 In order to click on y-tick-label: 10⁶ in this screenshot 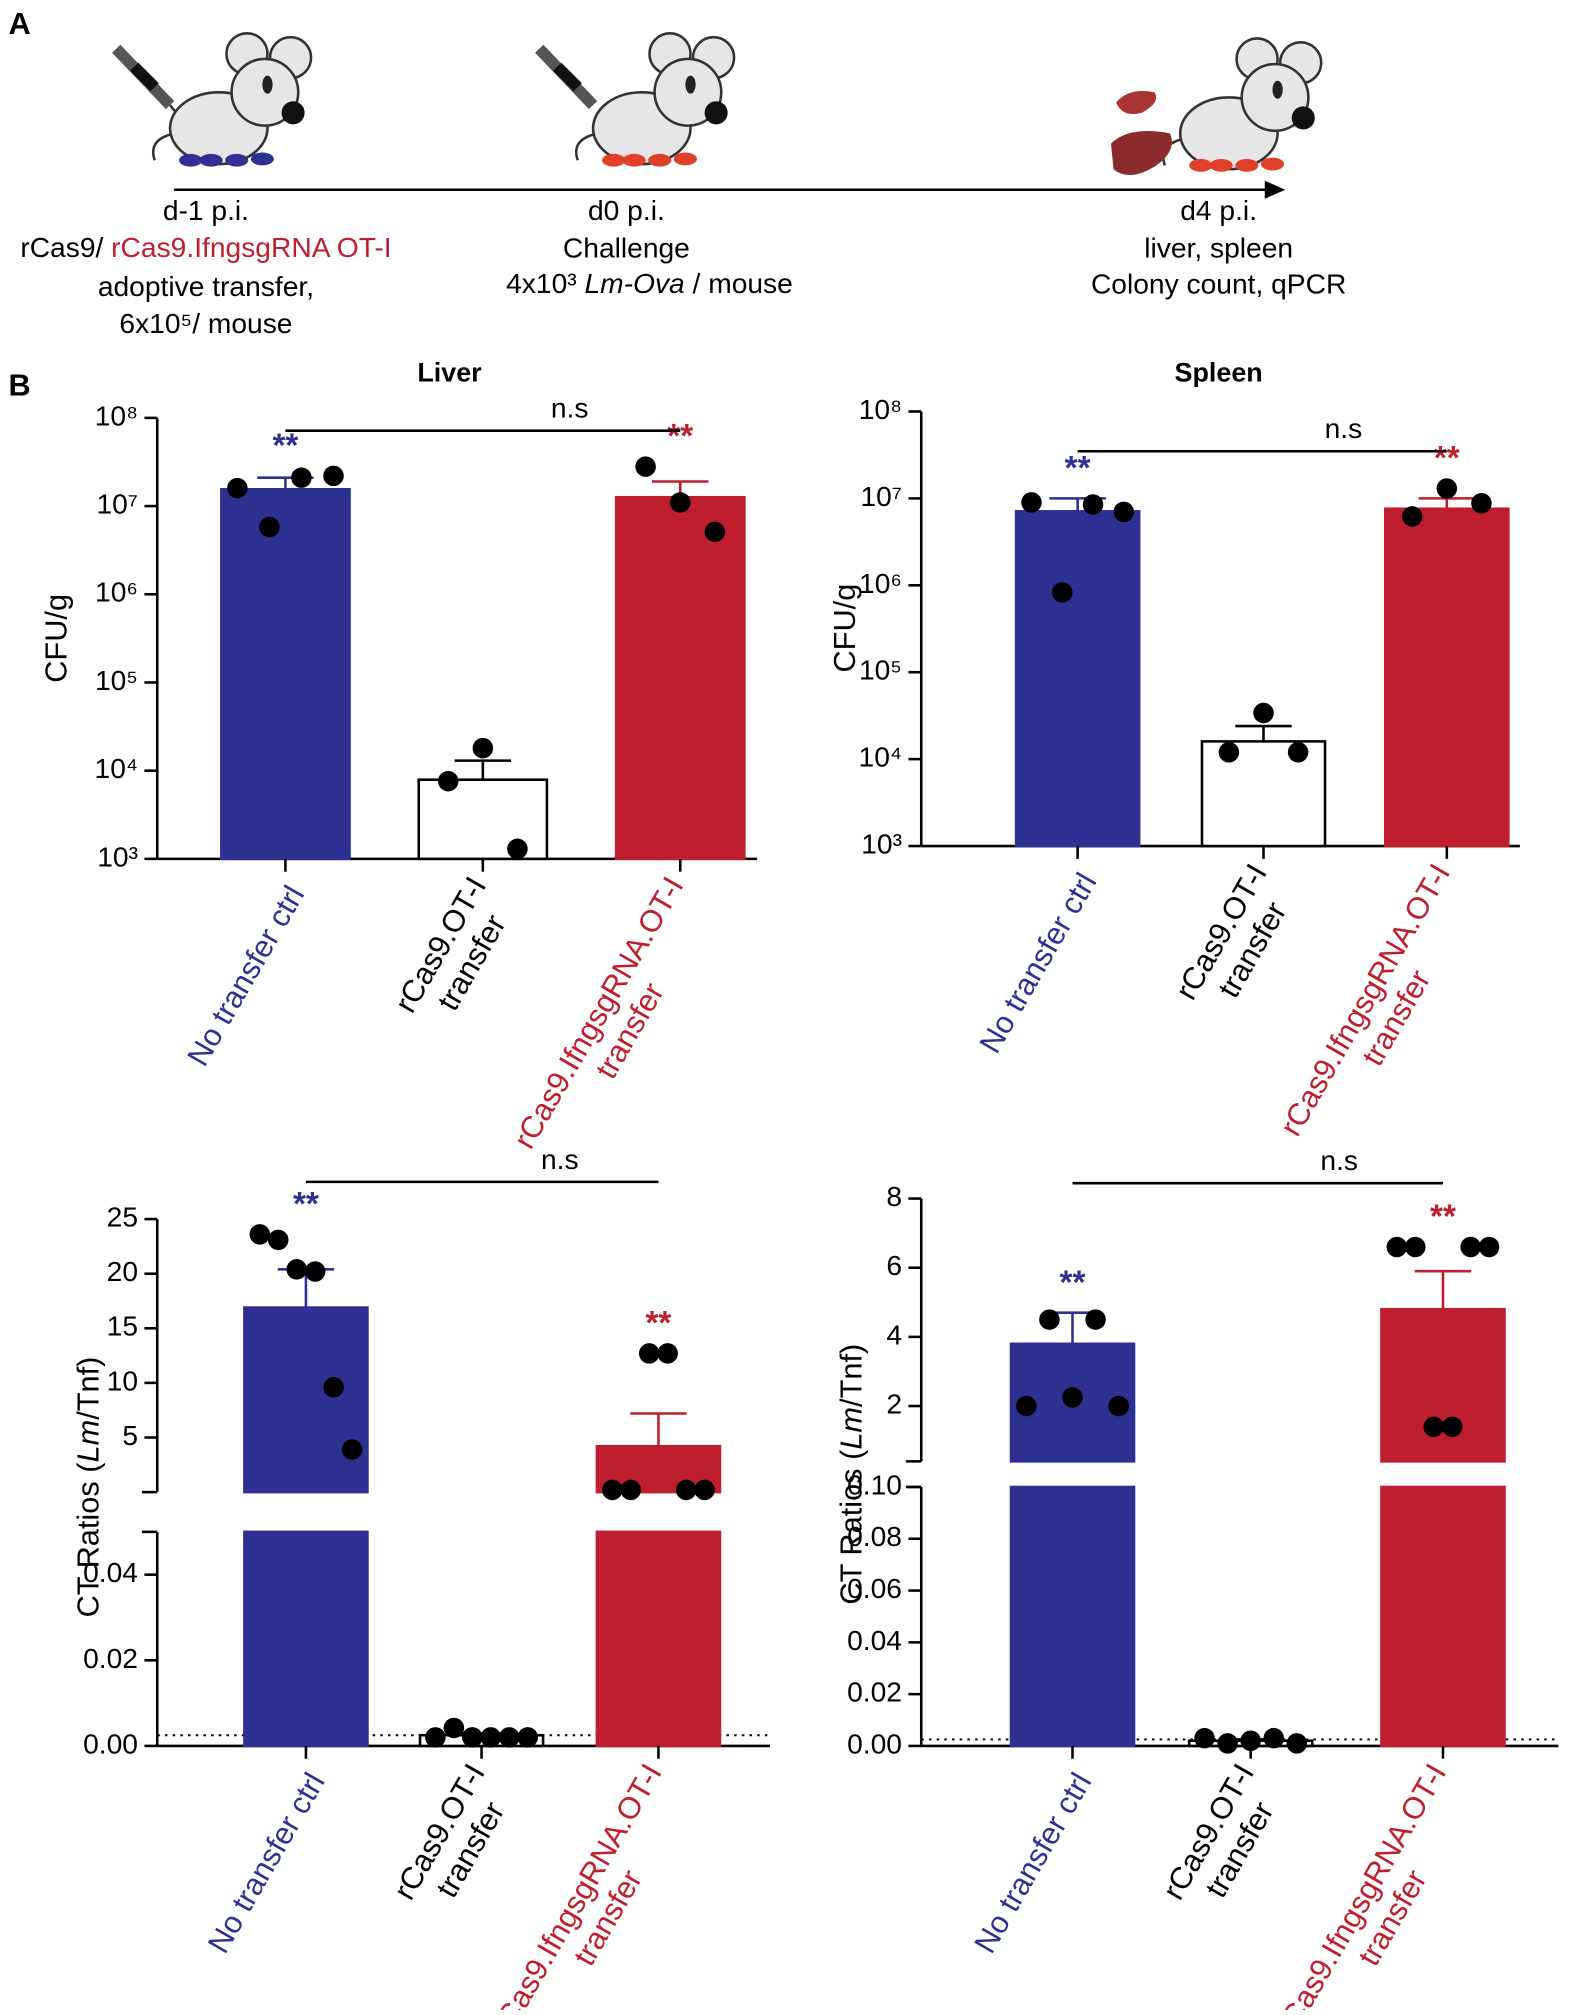, I will do `click(880, 583)`.